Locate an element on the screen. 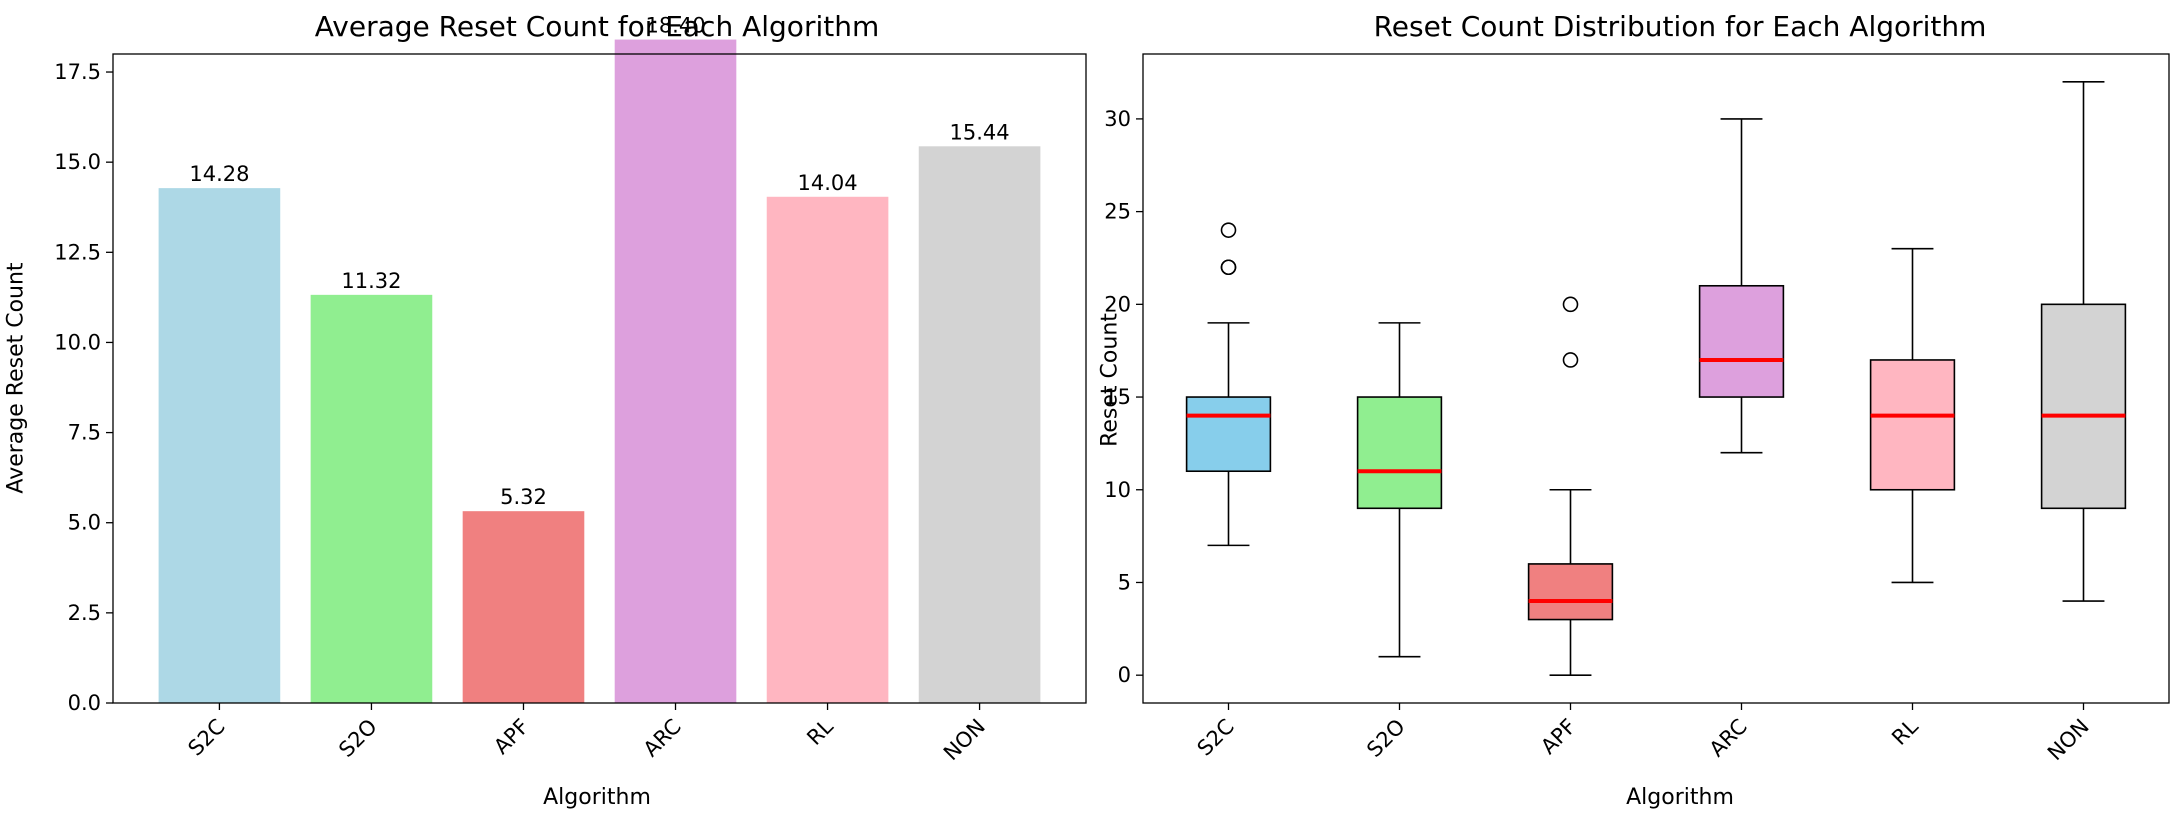  y-tick-label: 0.0 is located at coordinates (84, 703).